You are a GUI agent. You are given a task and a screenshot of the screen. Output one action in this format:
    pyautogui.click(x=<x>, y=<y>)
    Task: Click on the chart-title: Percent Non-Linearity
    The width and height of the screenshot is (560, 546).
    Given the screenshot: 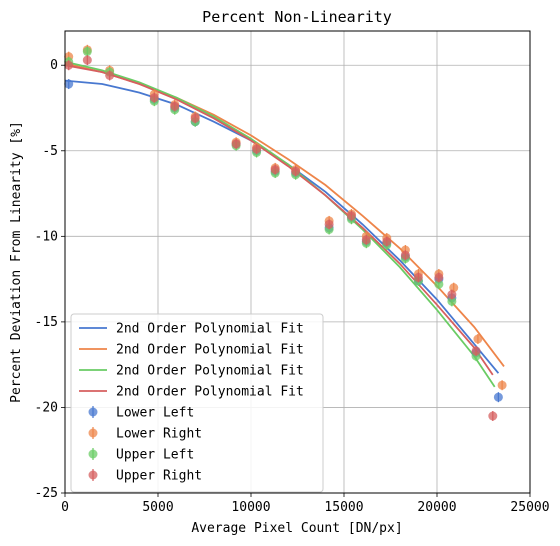 What is the action you would take?
    pyautogui.click(x=297, y=17)
    